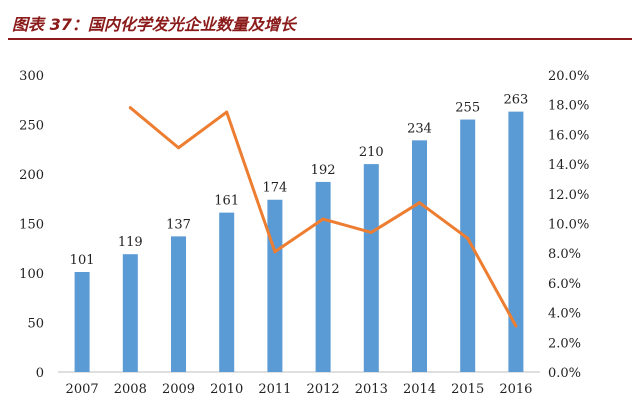  I want to click on y-left-tick-label: 200, so click(31, 175).